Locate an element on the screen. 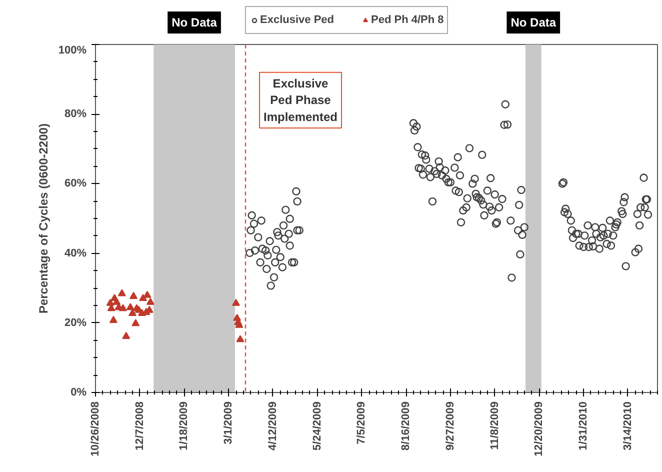  x-tick-label: 3/14/2010 is located at coordinates (628, 426).